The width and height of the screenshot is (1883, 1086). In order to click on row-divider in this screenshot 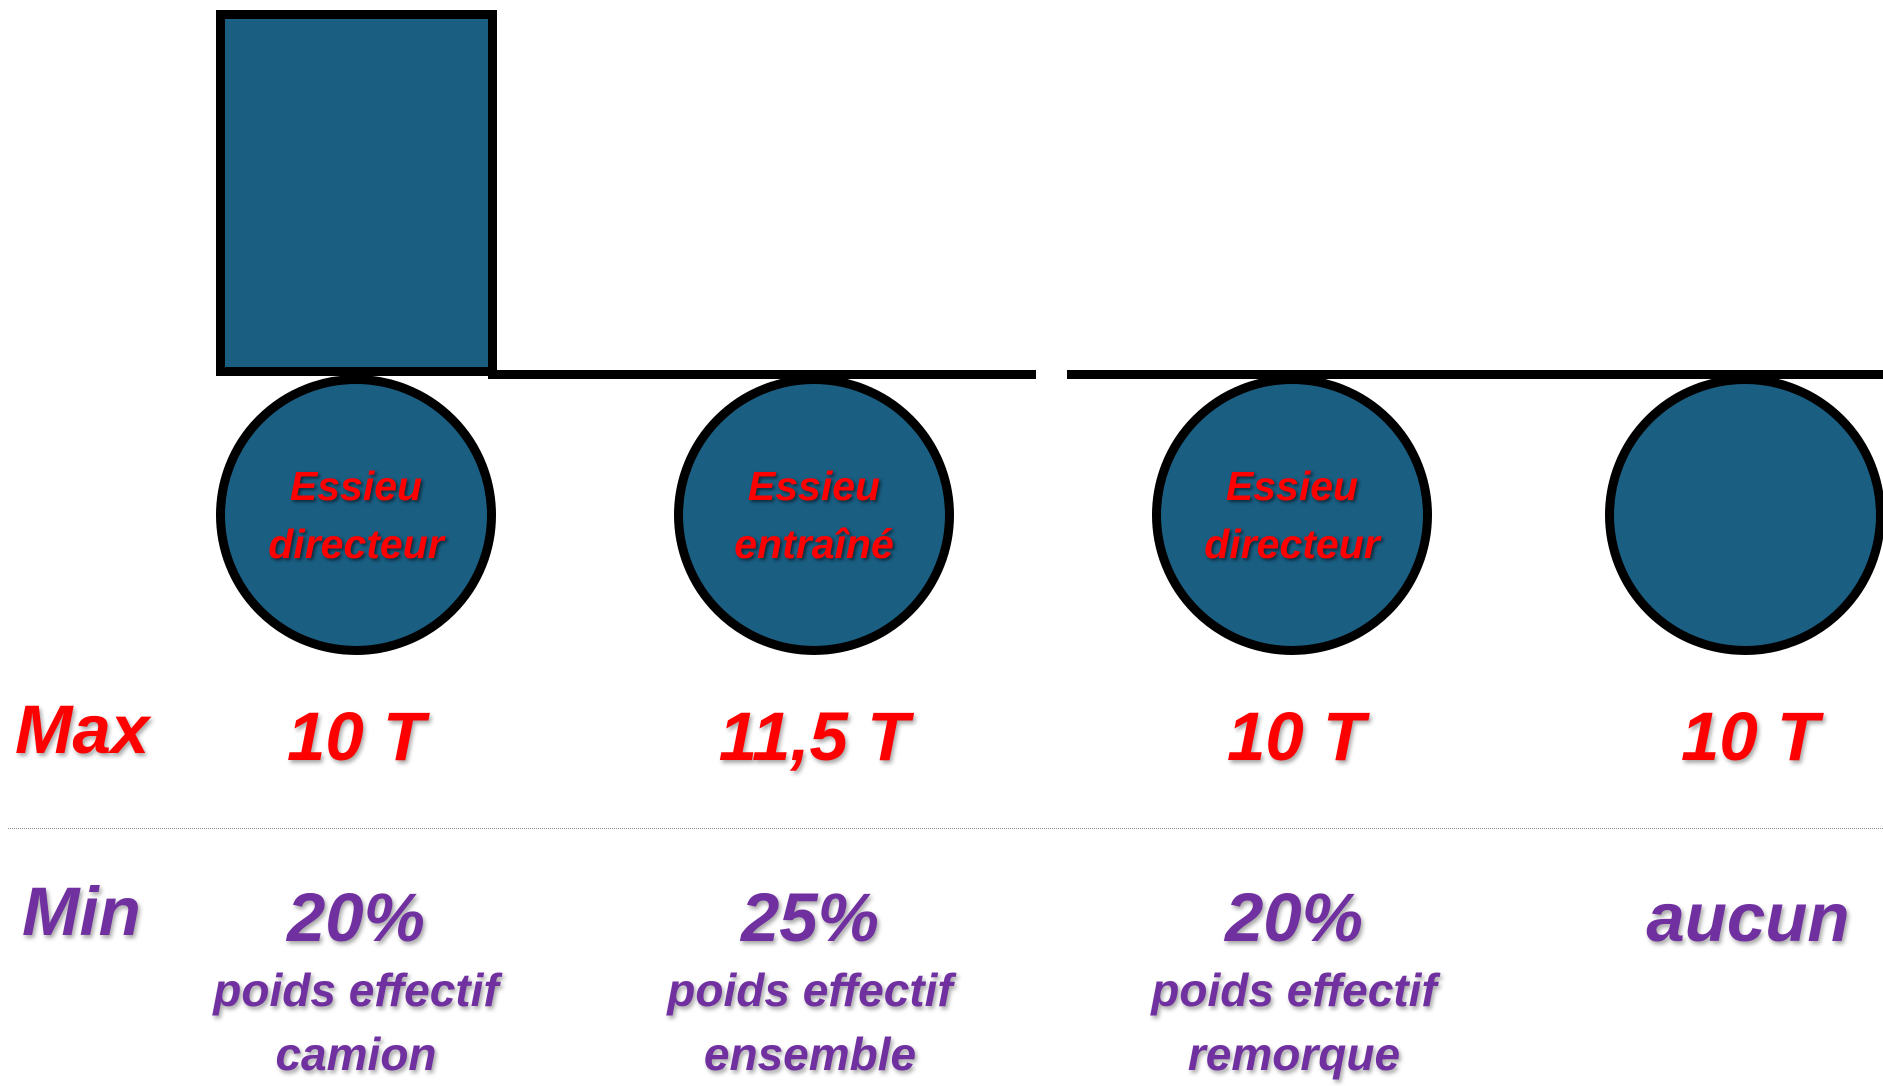, I will do `click(945, 828)`.